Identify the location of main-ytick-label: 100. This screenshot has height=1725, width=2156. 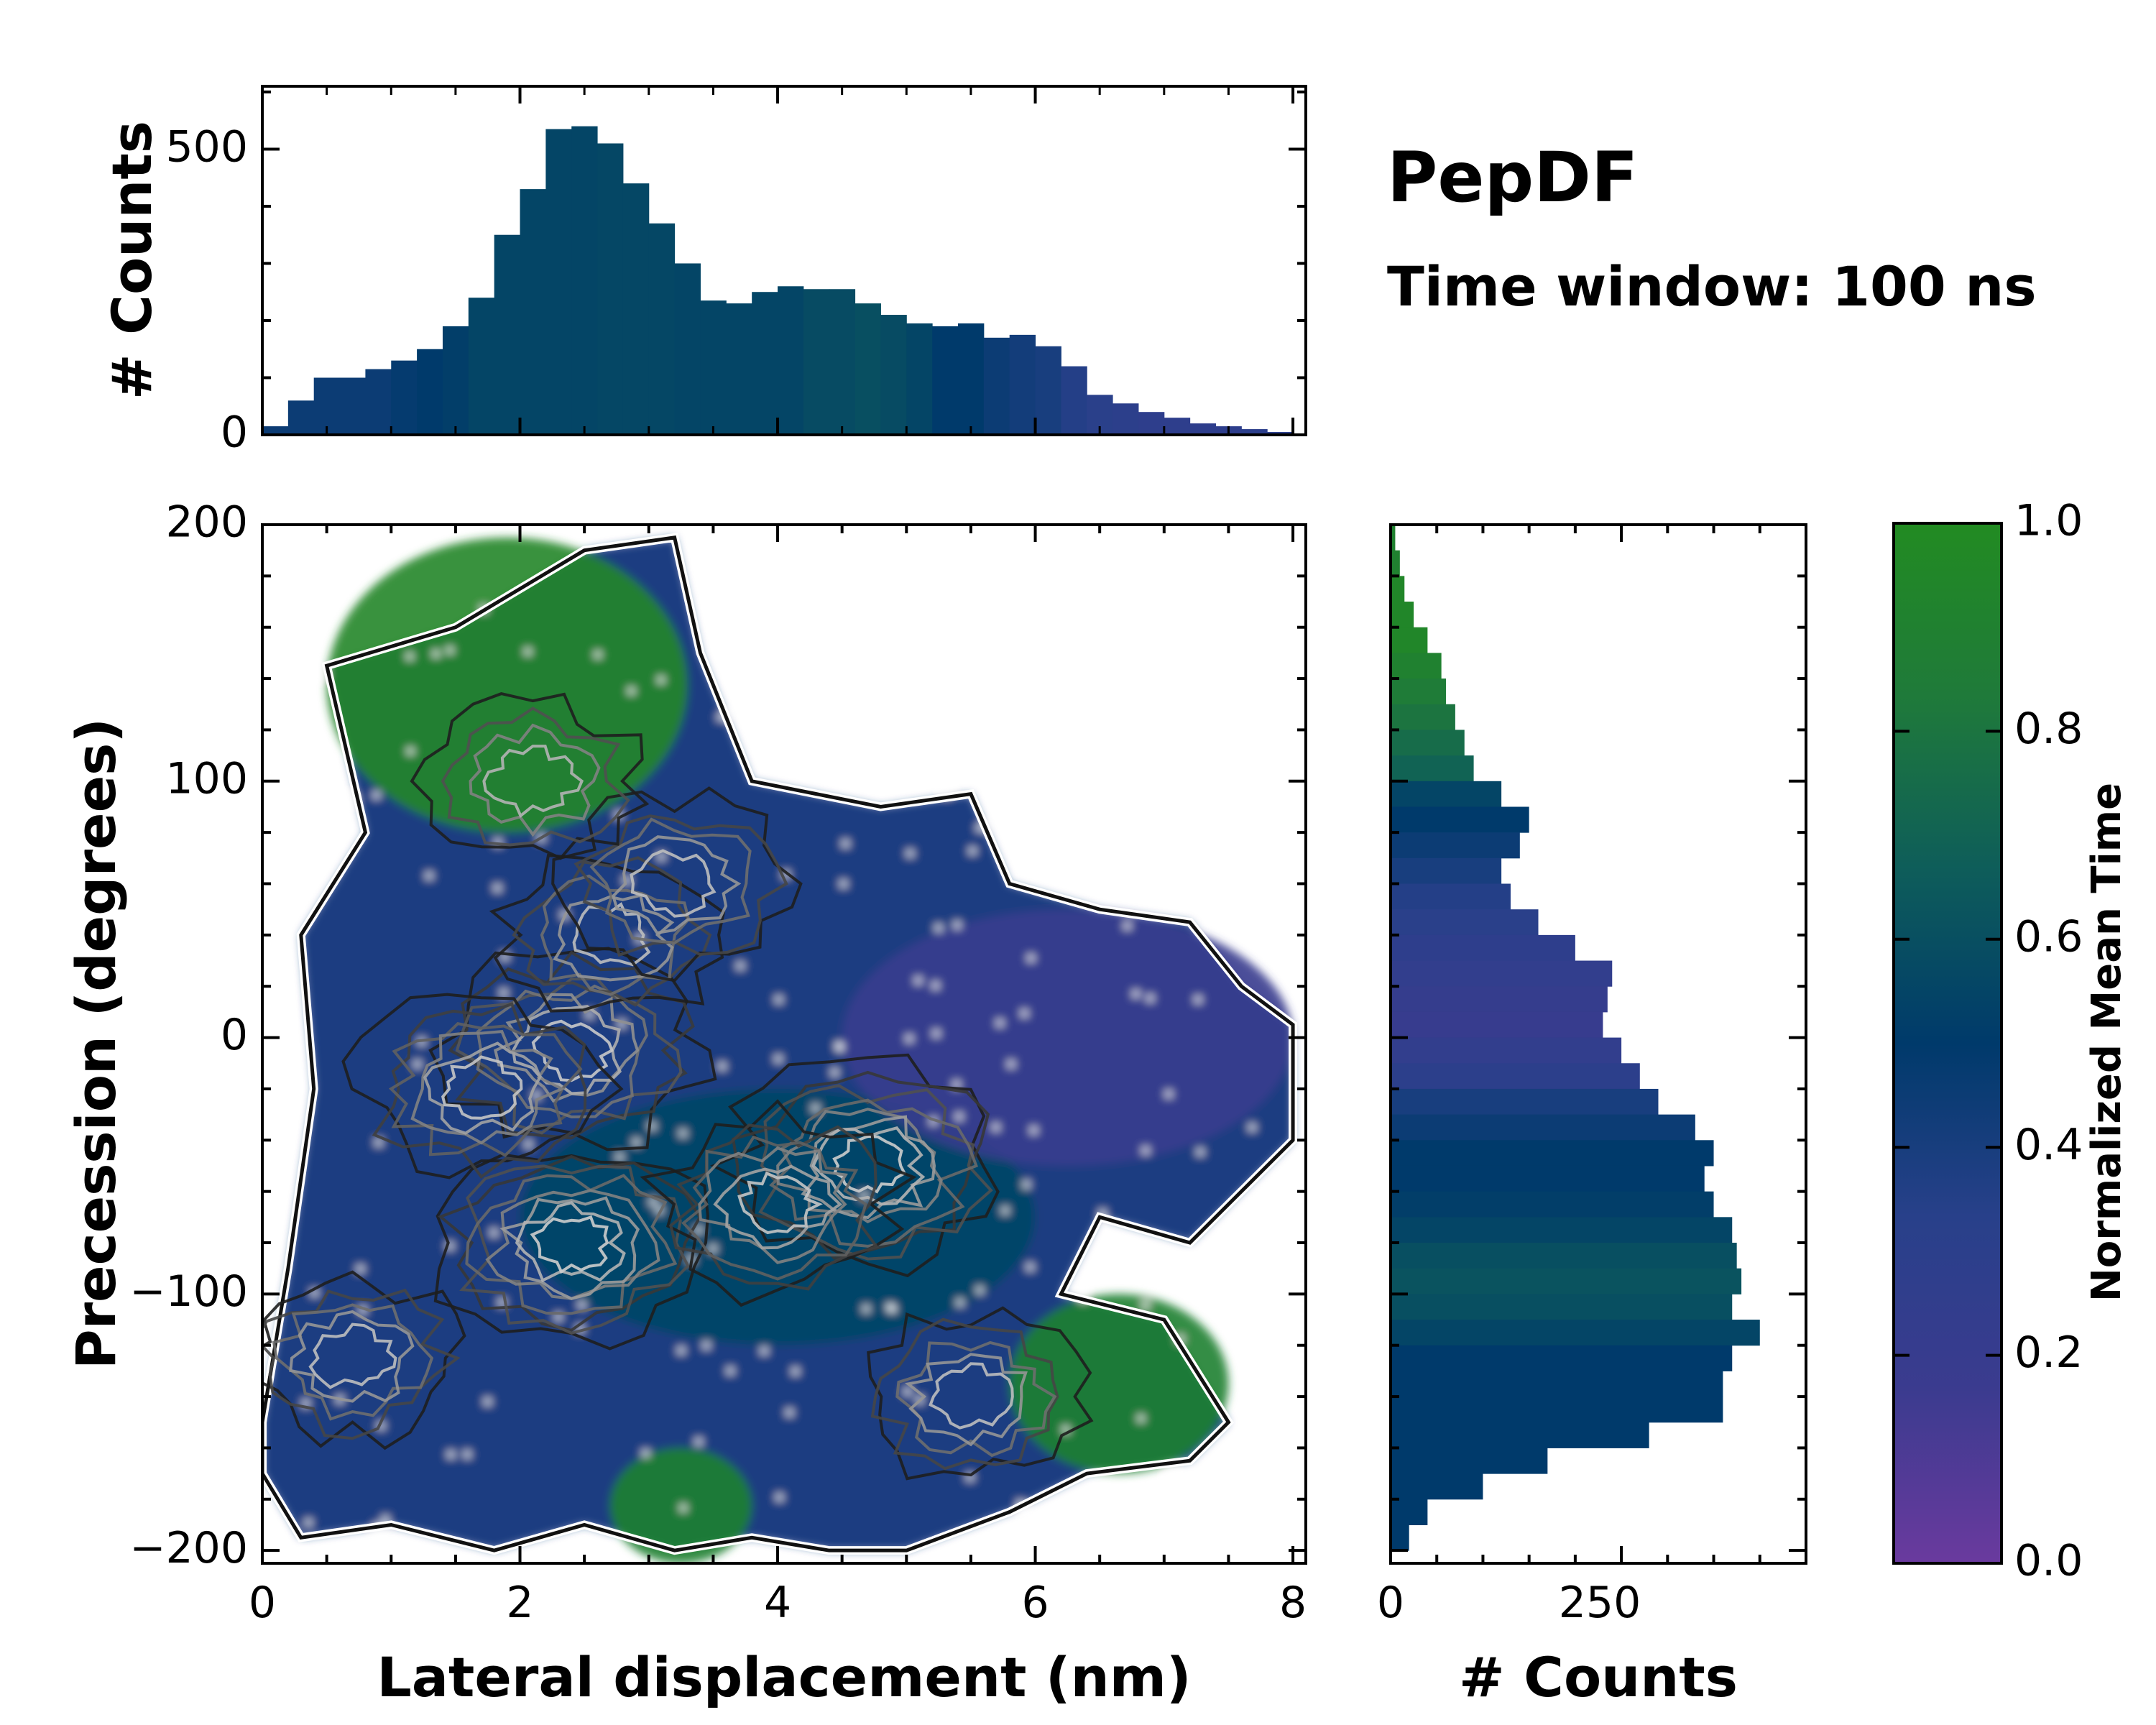
(206, 778).